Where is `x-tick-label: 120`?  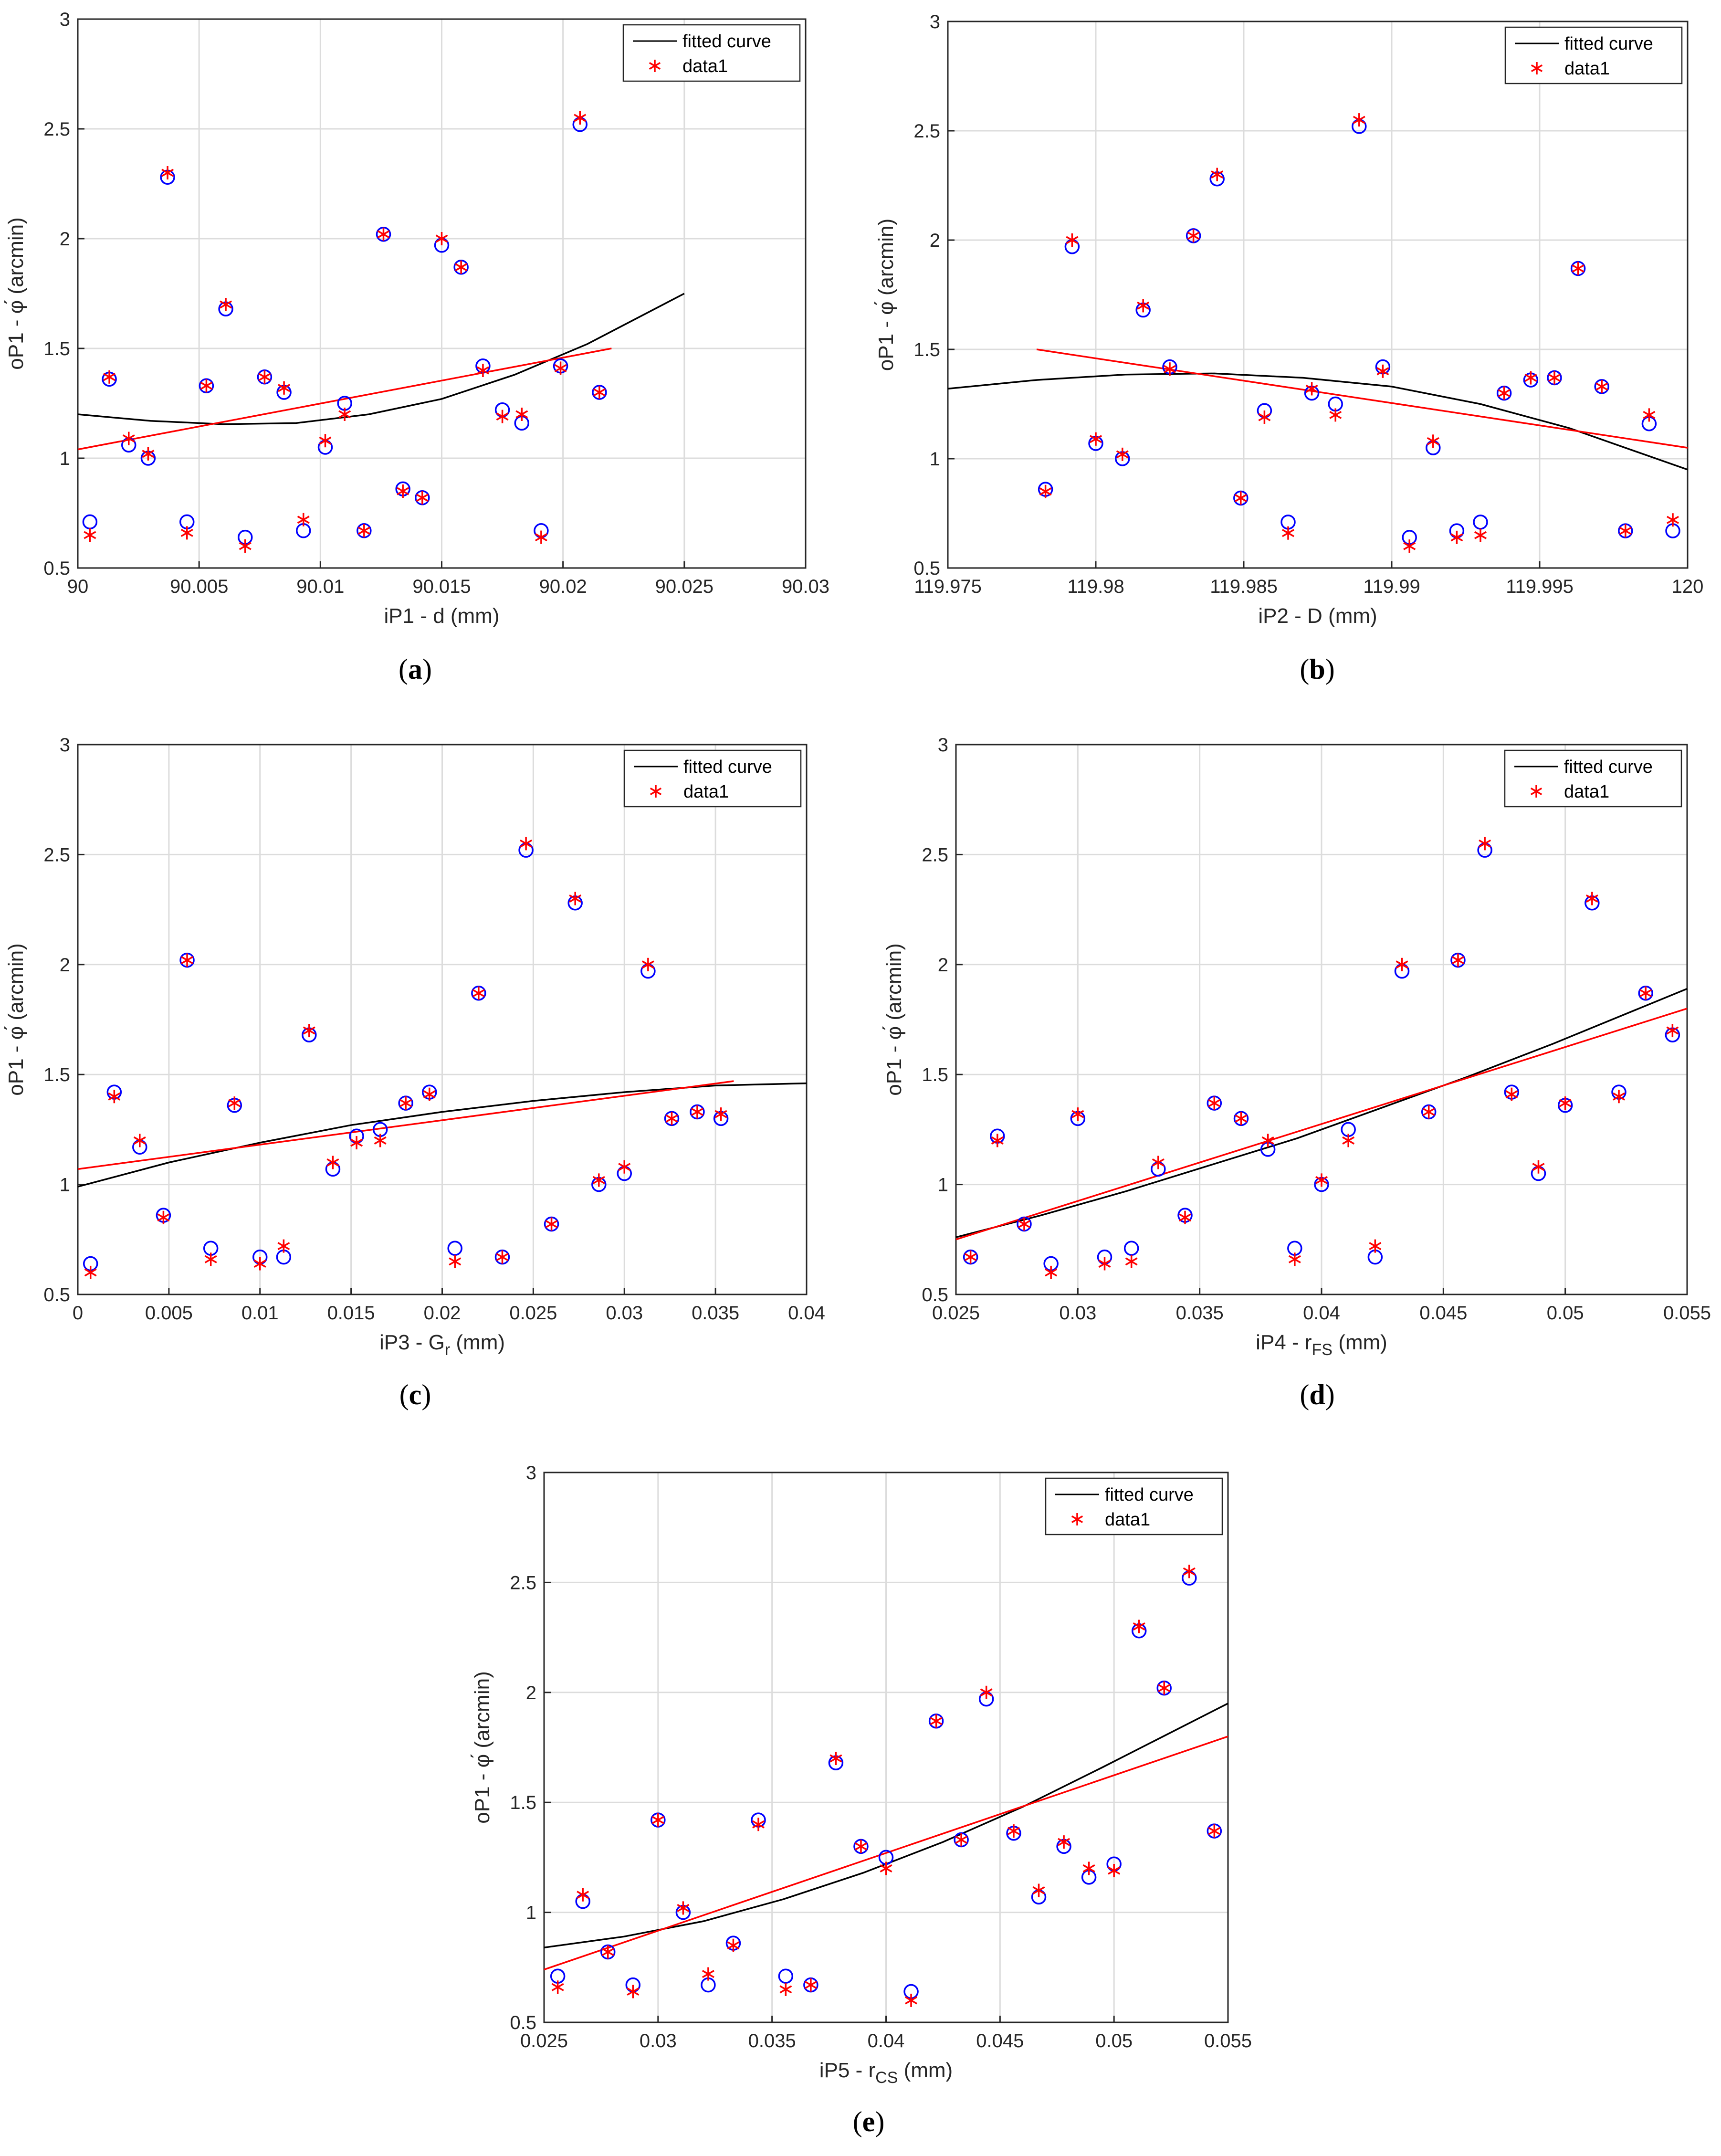 x-tick-label: 120 is located at coordinates (1688, 586).